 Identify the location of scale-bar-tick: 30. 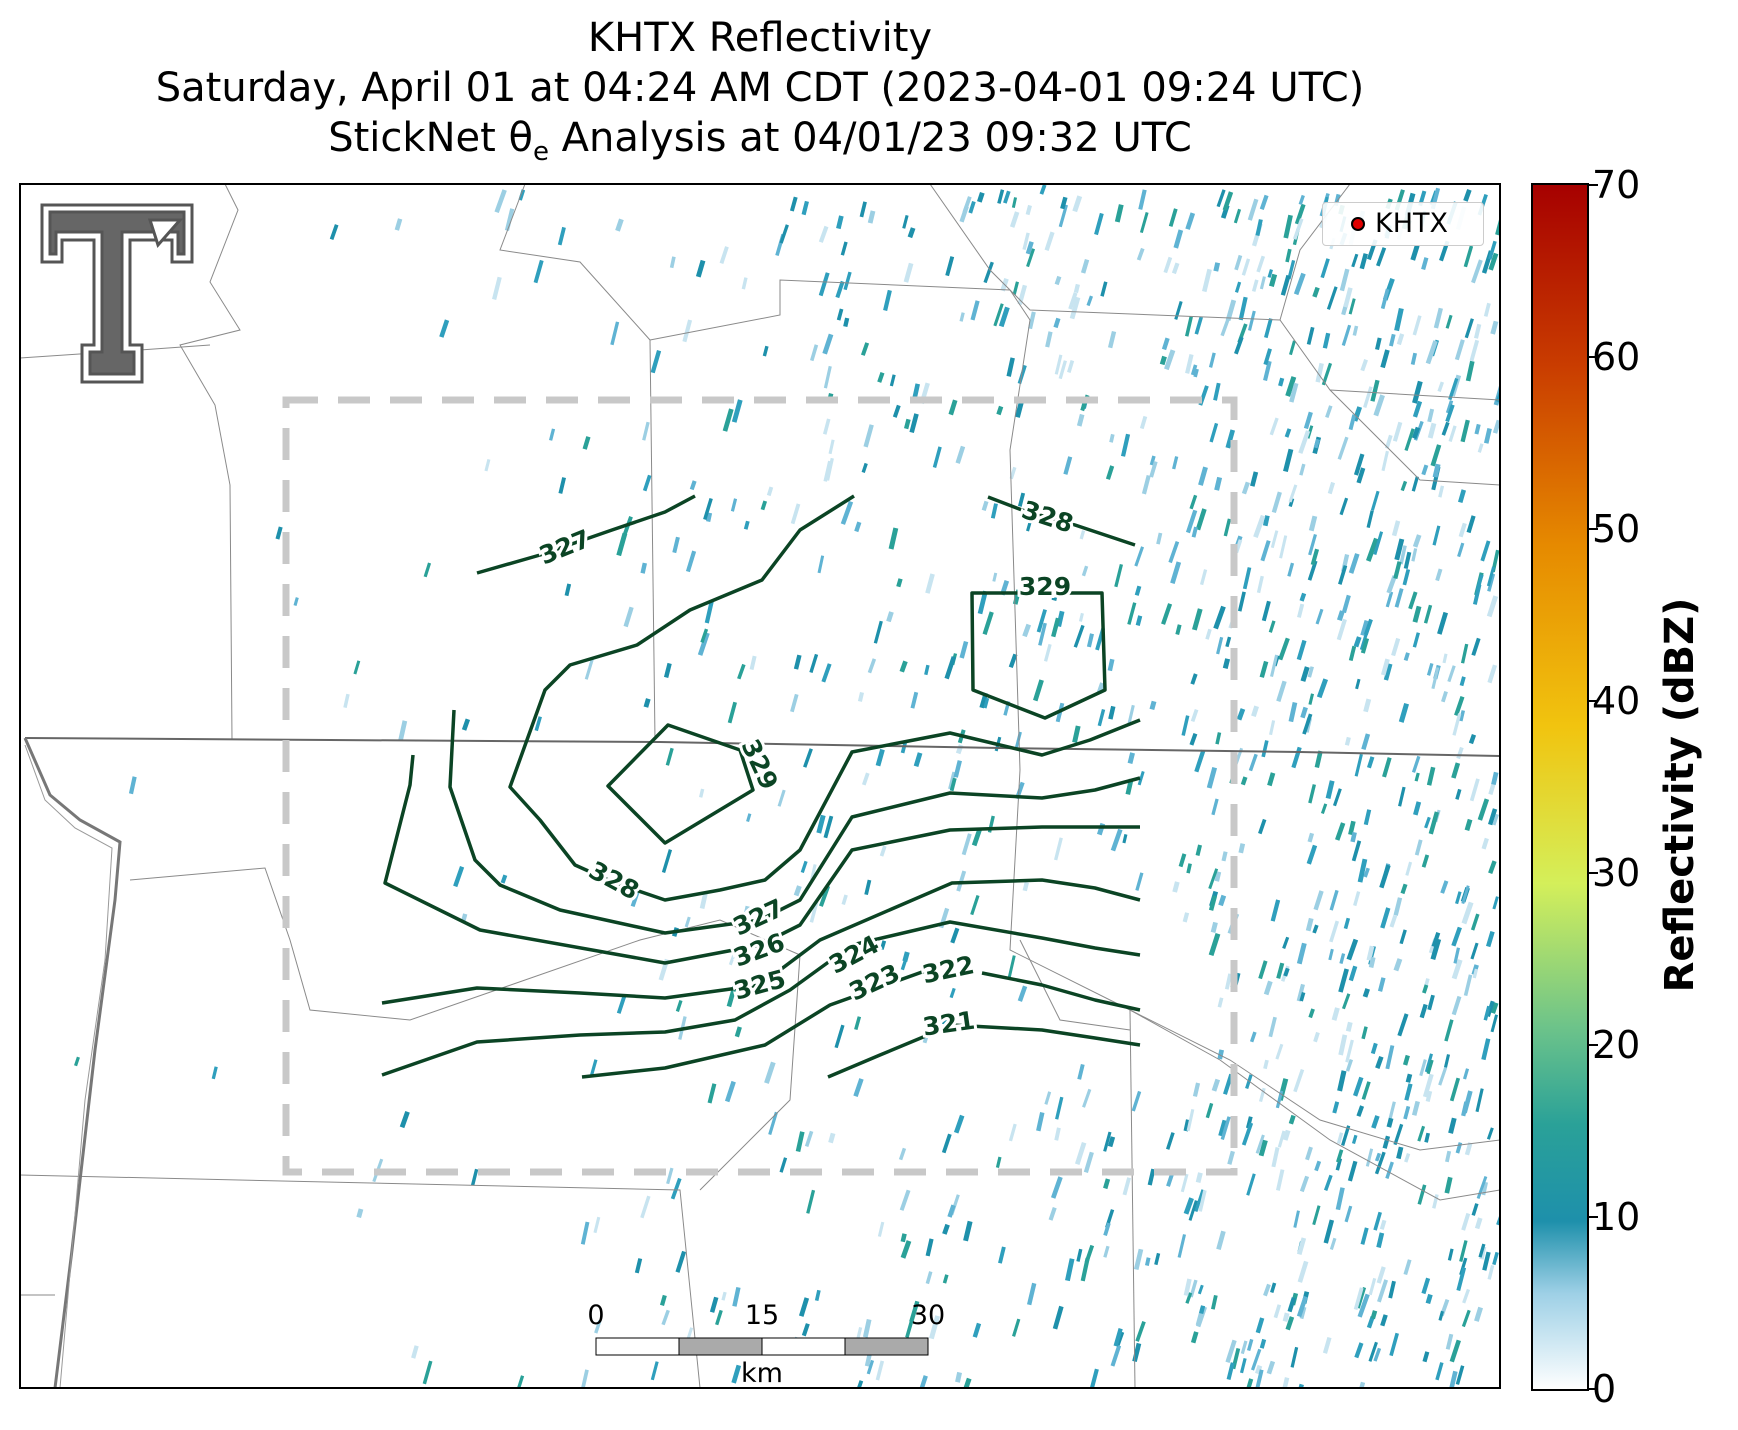
(928, 1315).